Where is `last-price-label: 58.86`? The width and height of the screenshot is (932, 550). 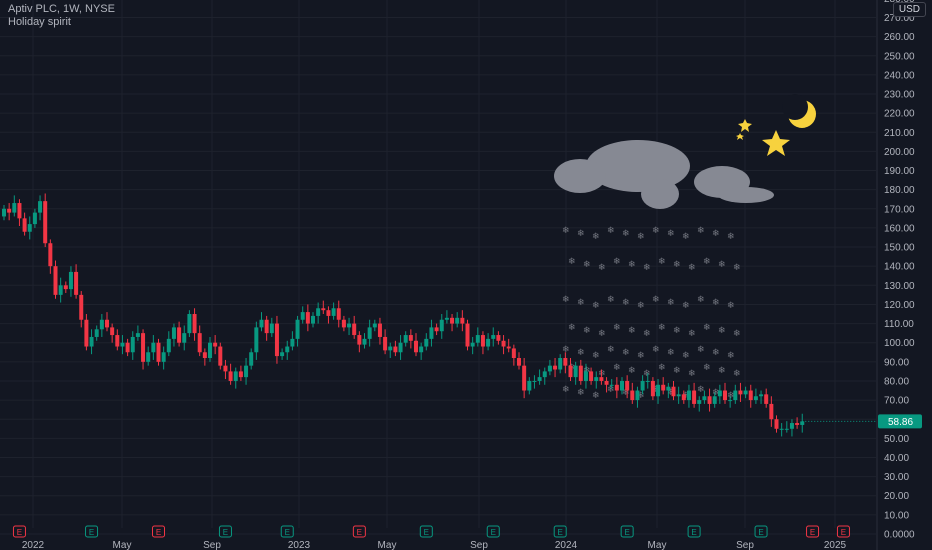 last-price-label: 58.86 is located at coordinates (900, 422).